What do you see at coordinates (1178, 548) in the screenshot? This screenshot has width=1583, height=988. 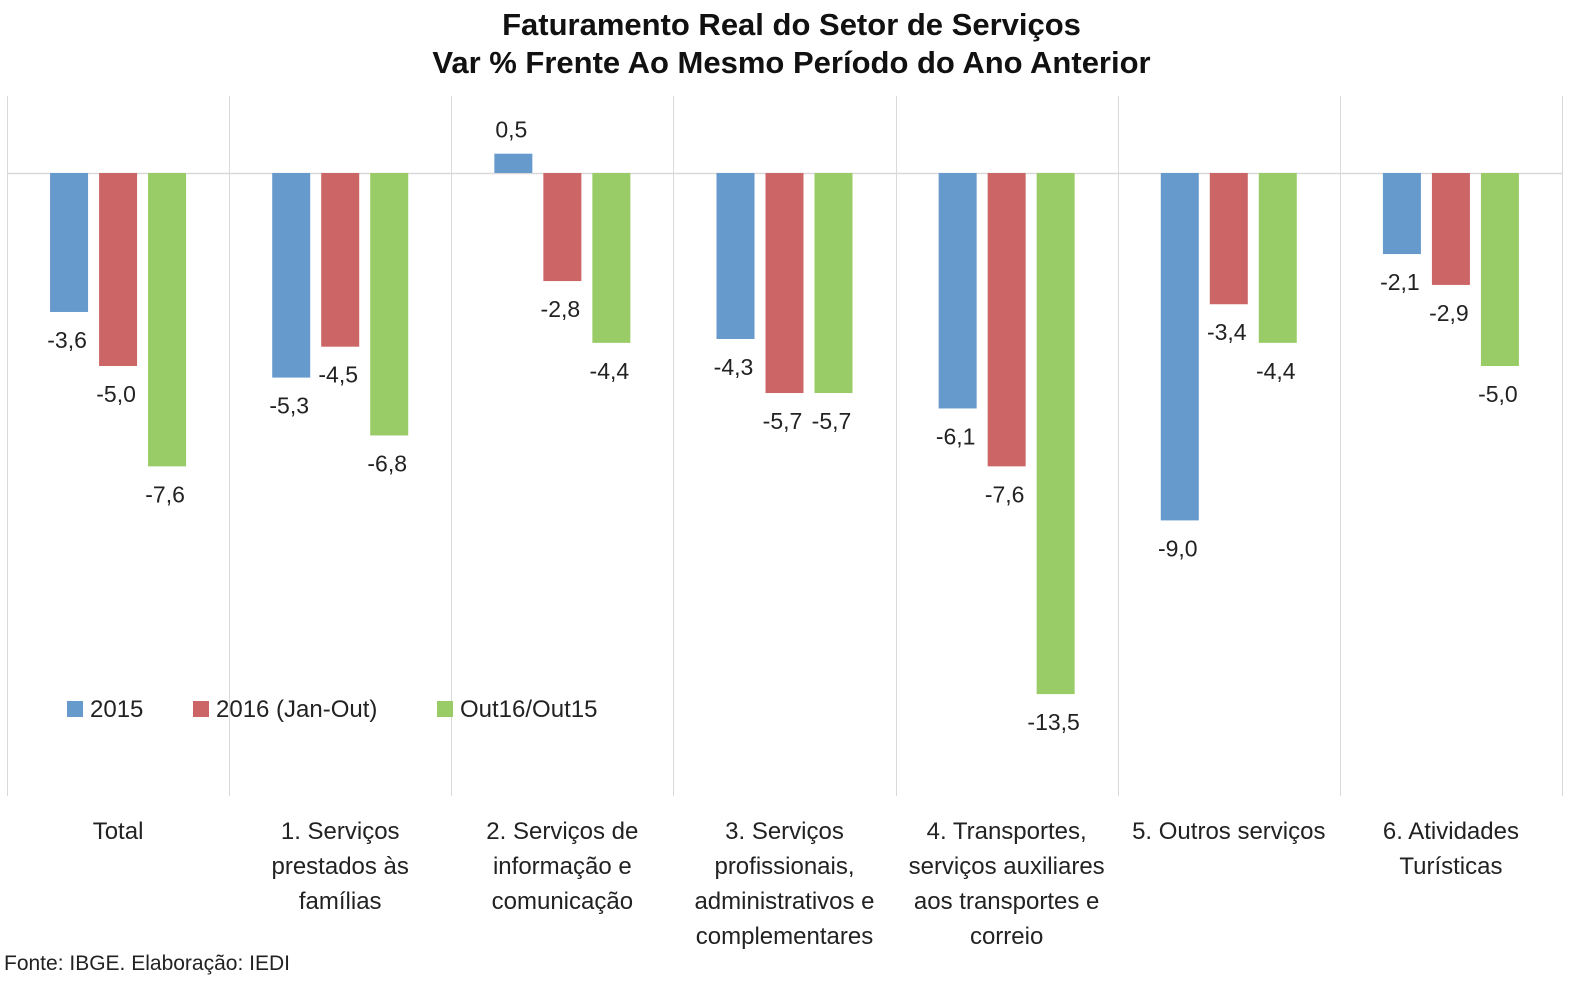 I see `data-label: -9,0` at bounding box center [1178, 548].